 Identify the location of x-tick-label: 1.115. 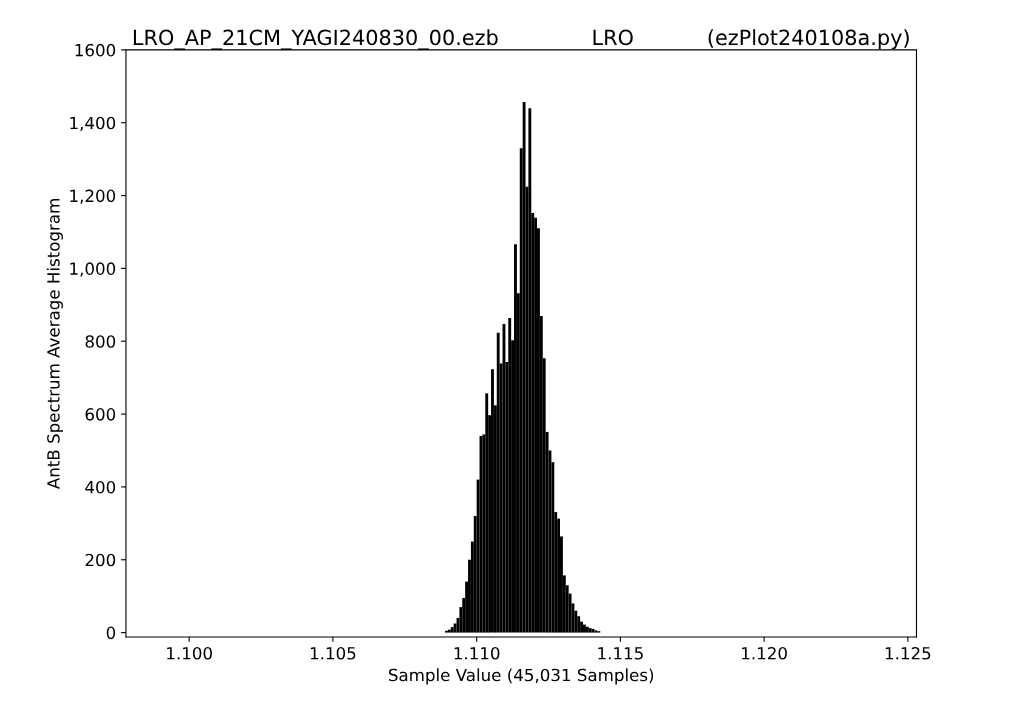
(620, 653).